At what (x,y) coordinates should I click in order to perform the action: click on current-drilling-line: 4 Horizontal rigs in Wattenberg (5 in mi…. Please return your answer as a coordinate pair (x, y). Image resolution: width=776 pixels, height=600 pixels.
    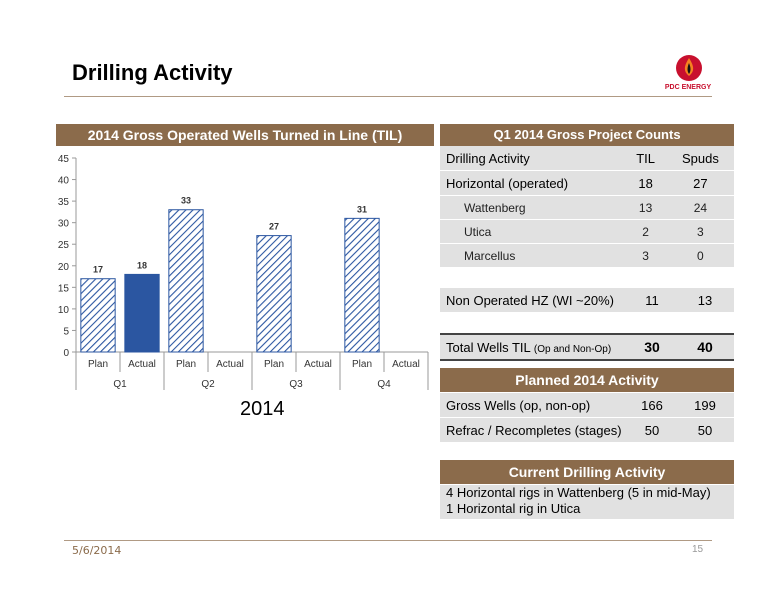
    Looking at the image, I should click on (578, 492).